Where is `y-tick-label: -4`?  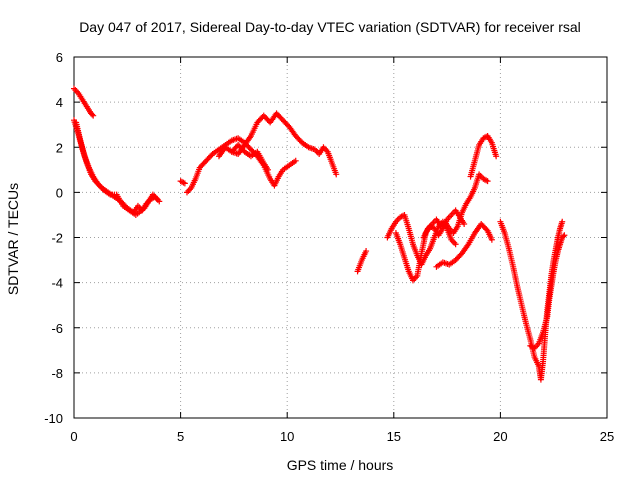
y-tick-label: -4 is located at coordinates (57, 283).